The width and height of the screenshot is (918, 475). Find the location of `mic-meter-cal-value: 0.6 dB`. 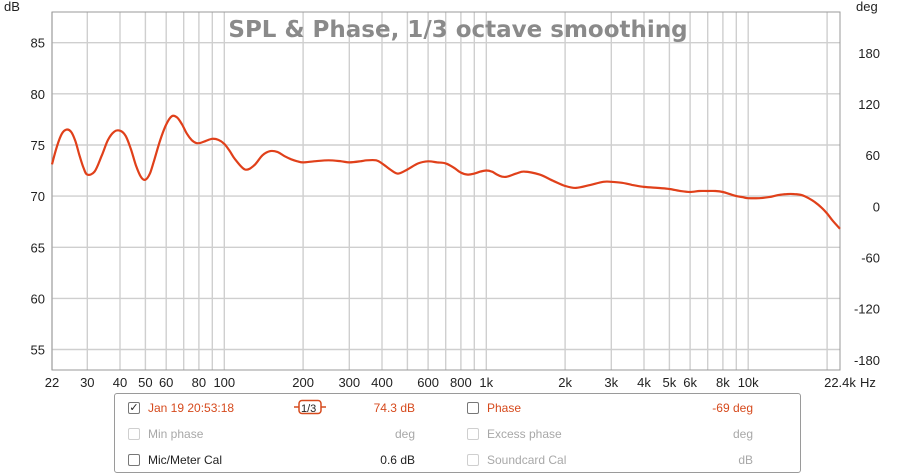

mic-meter-cal-value: 0.6 dB is located at coordinates (397, 460).